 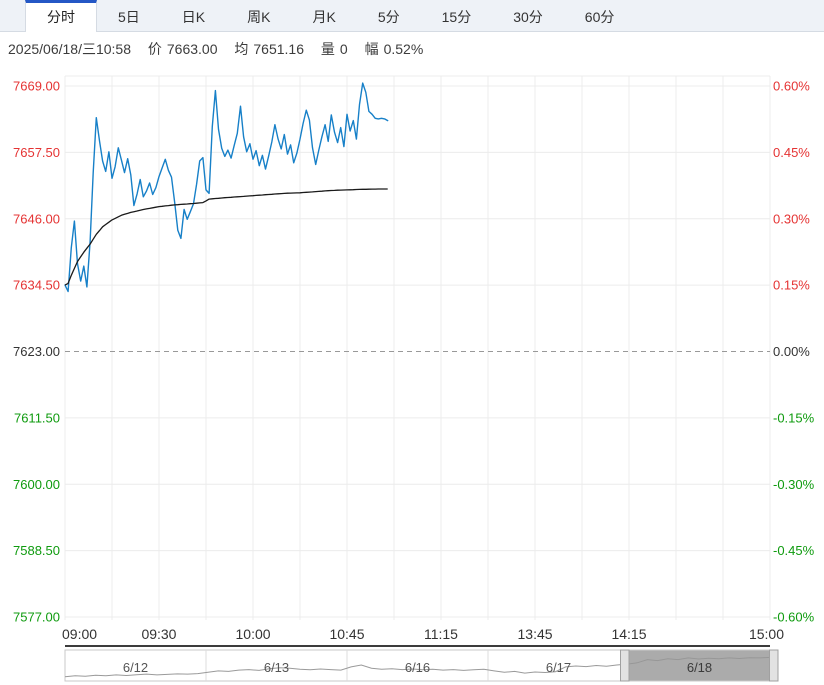 What do you see at coordinates (389, 15) in the screenshot?
I see `tab-5min: 5分` at bounding box center [389, 15].